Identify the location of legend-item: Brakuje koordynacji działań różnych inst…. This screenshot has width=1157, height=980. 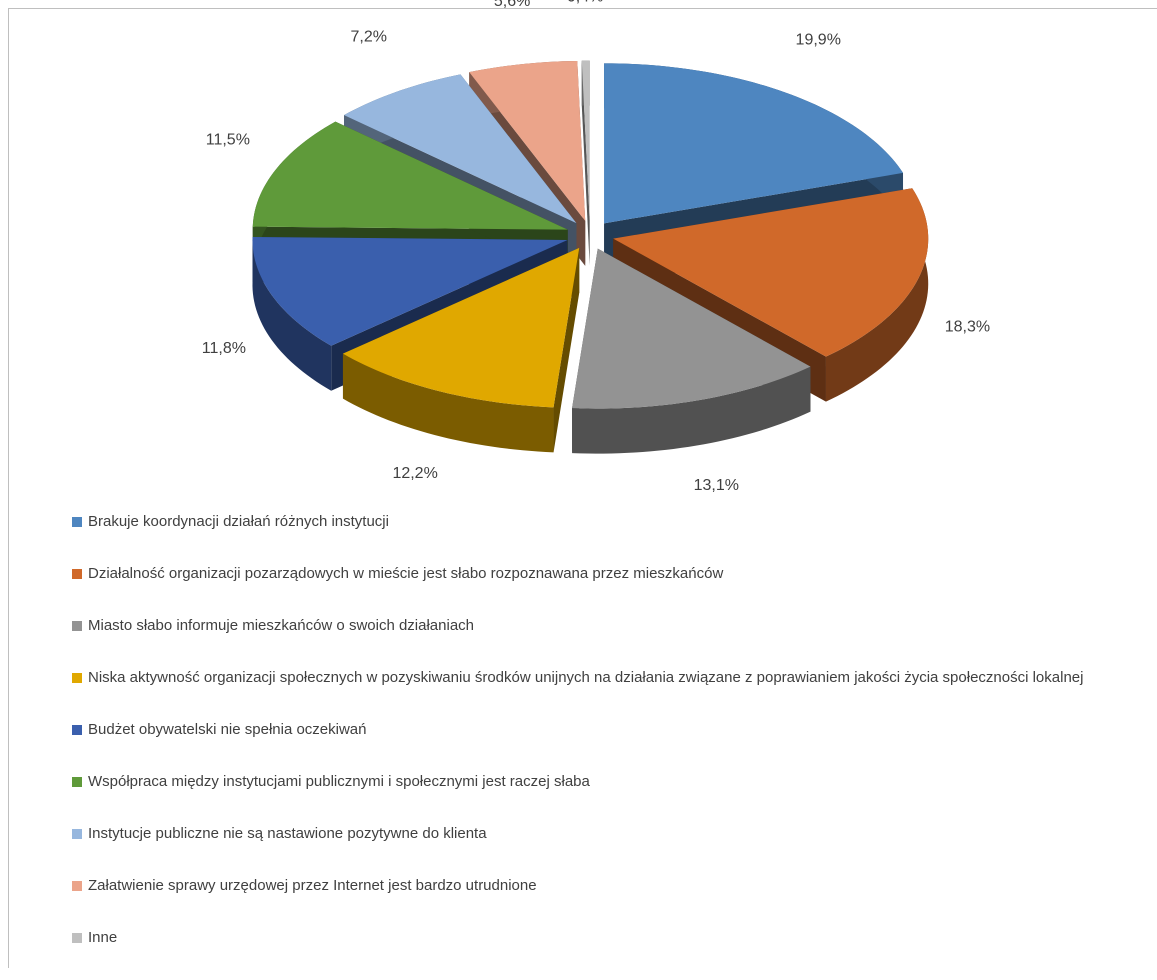
(612, 538).